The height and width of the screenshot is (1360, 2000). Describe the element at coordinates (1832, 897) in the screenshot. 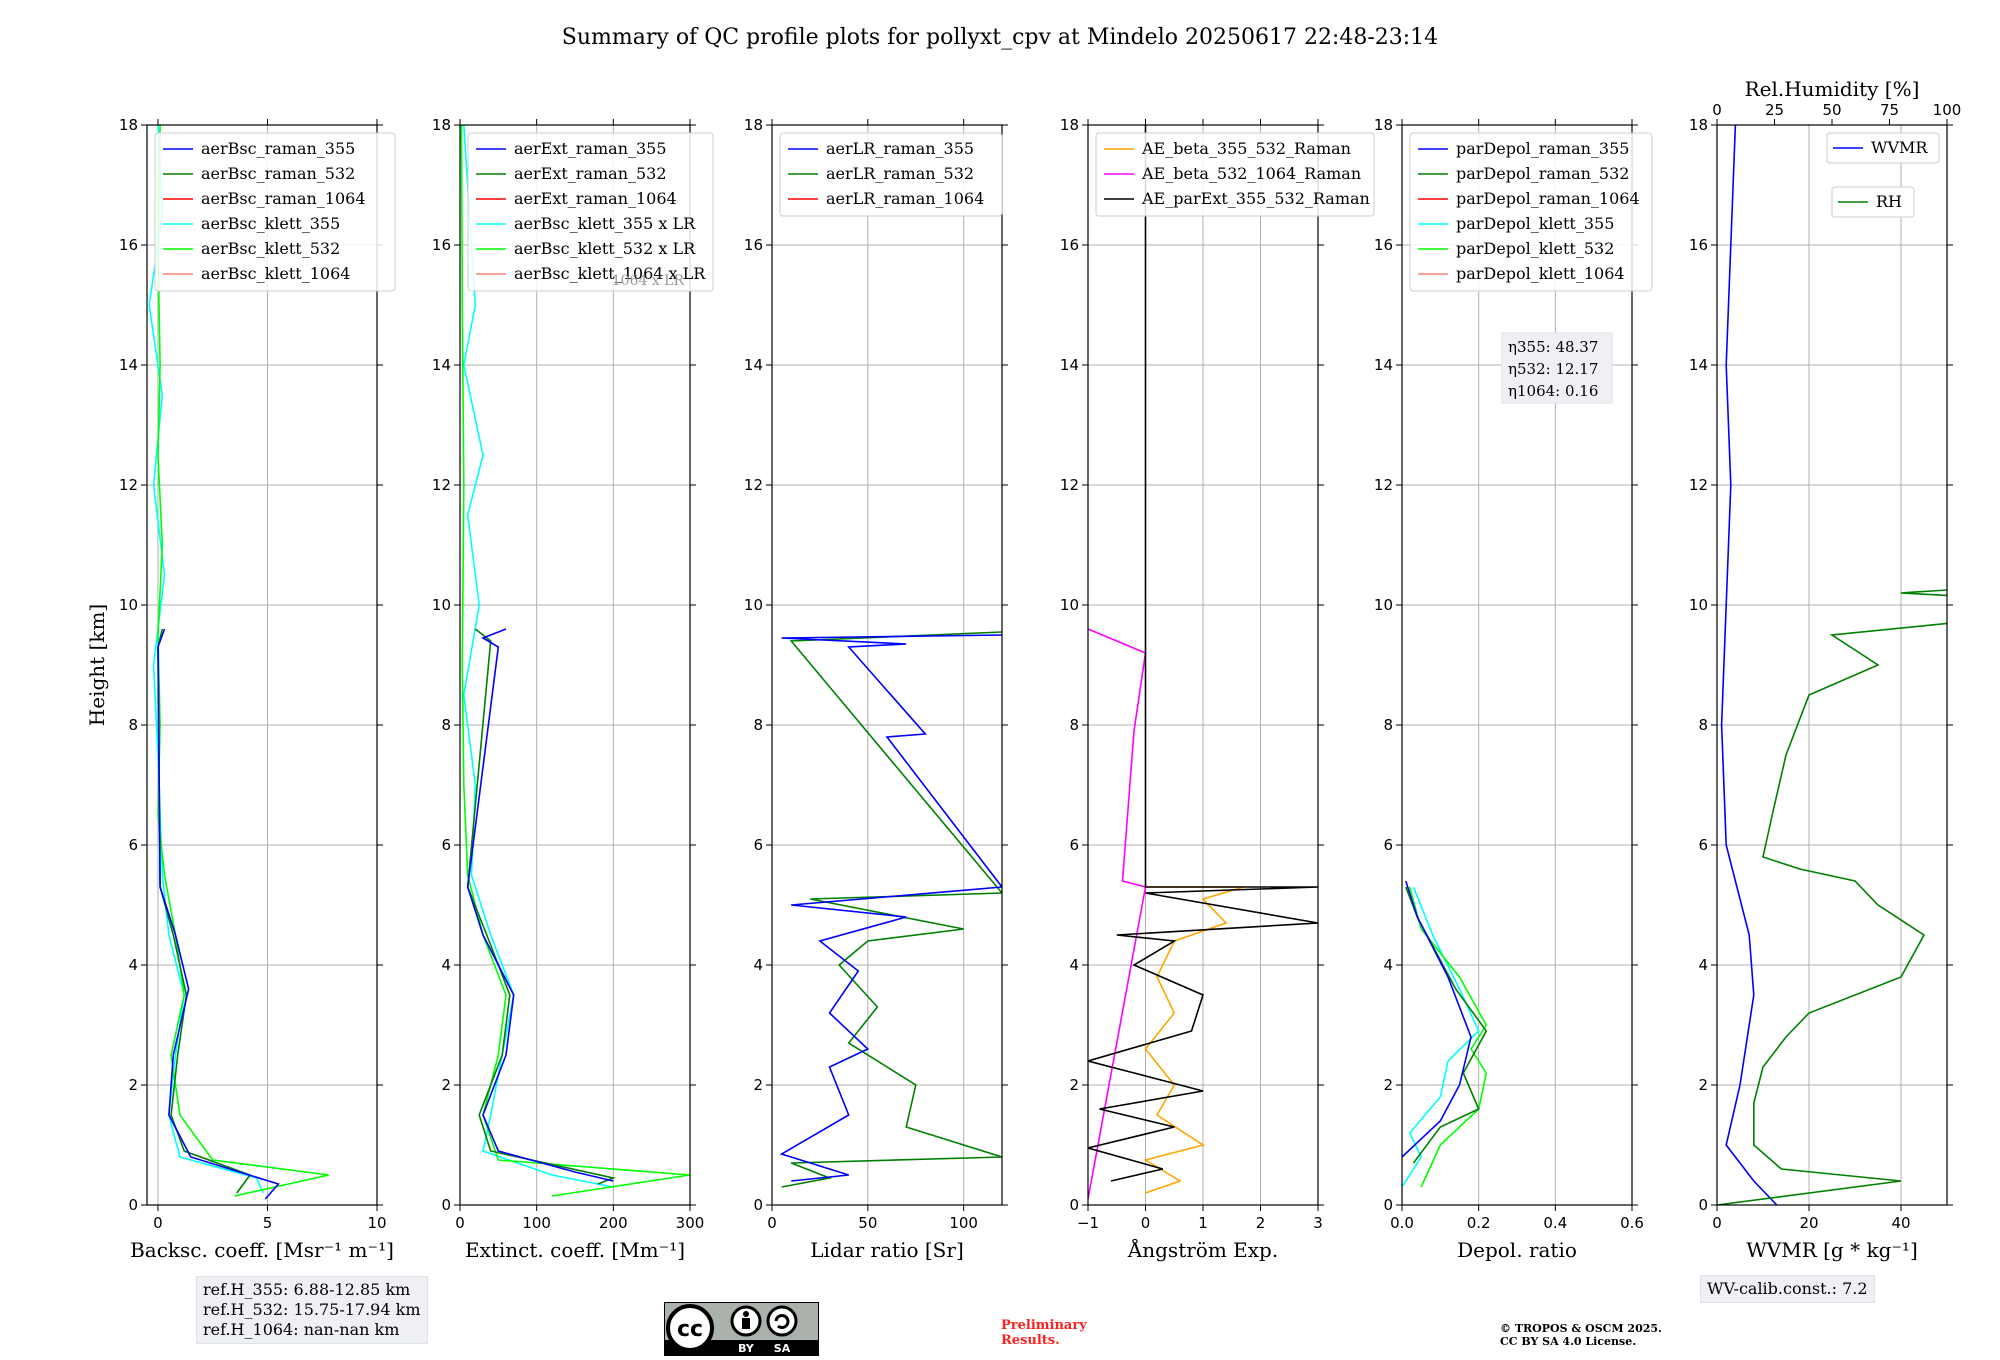

I see `series-RH` at that location.